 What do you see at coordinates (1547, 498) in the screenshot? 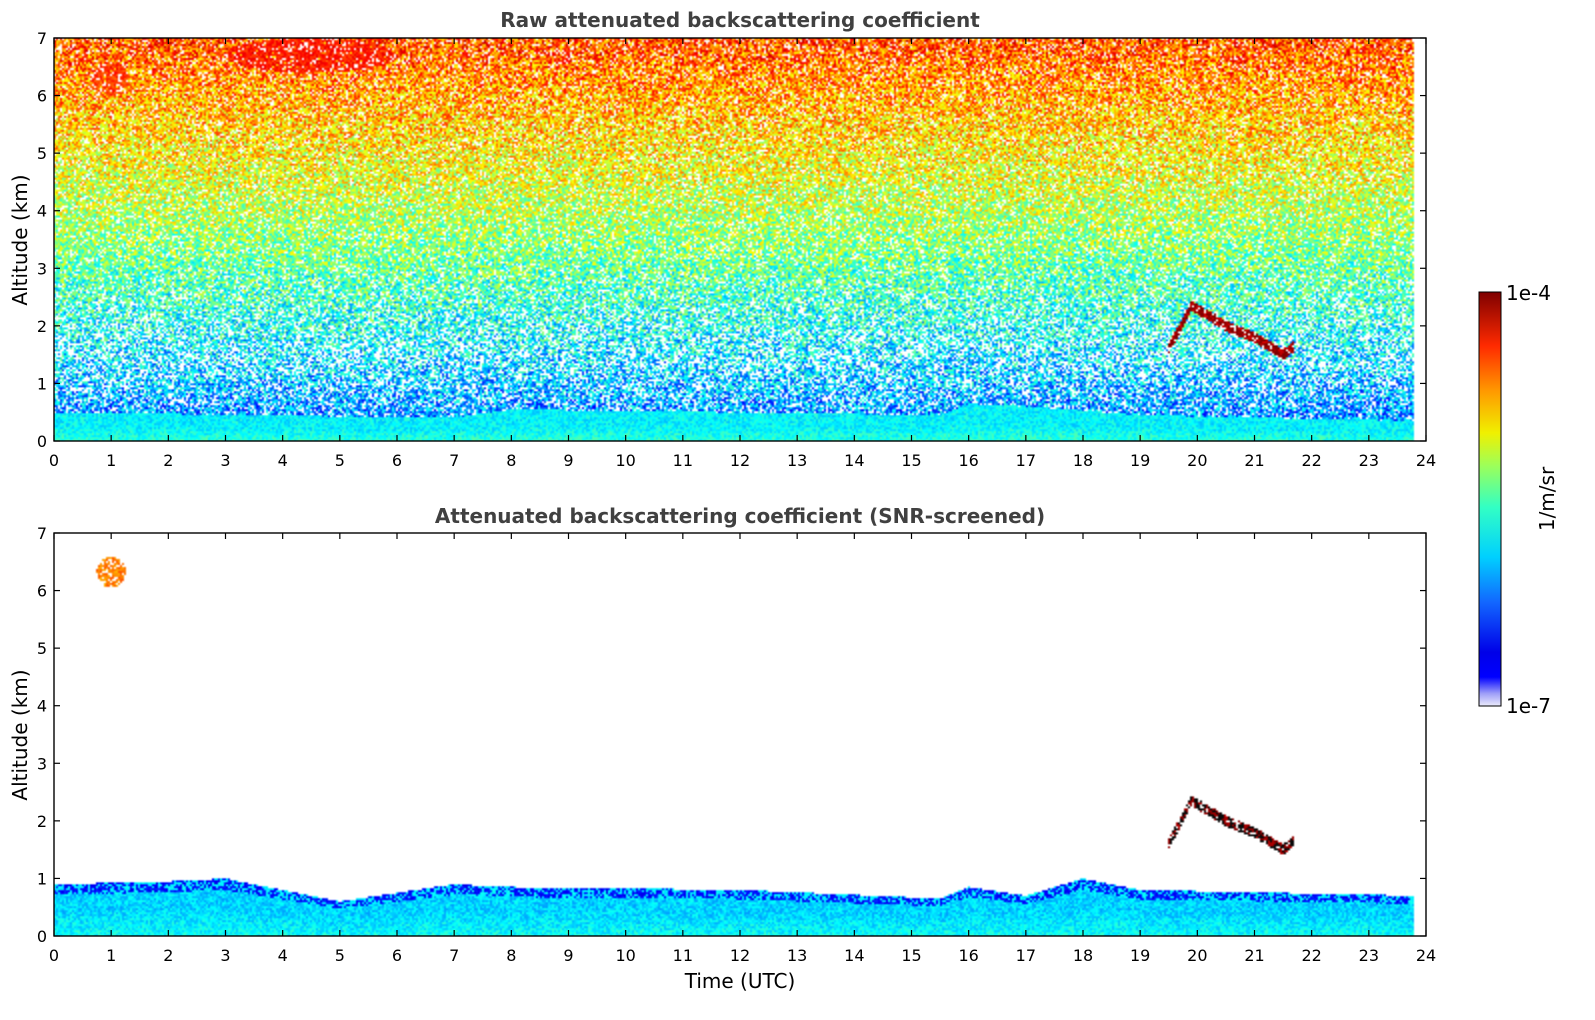
I see `colorbar-unit-label: 1/m/sr` at bounding box center [1547, 498].